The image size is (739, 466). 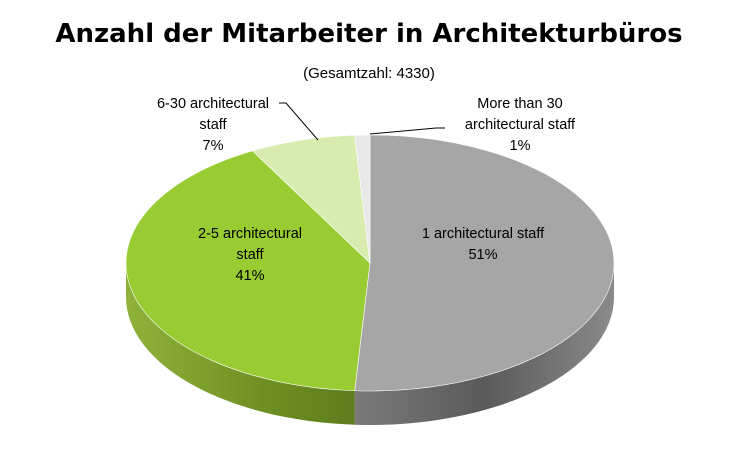 I want to click on slice-name-label: 6-30 architectural, so click(x=213, y=104).